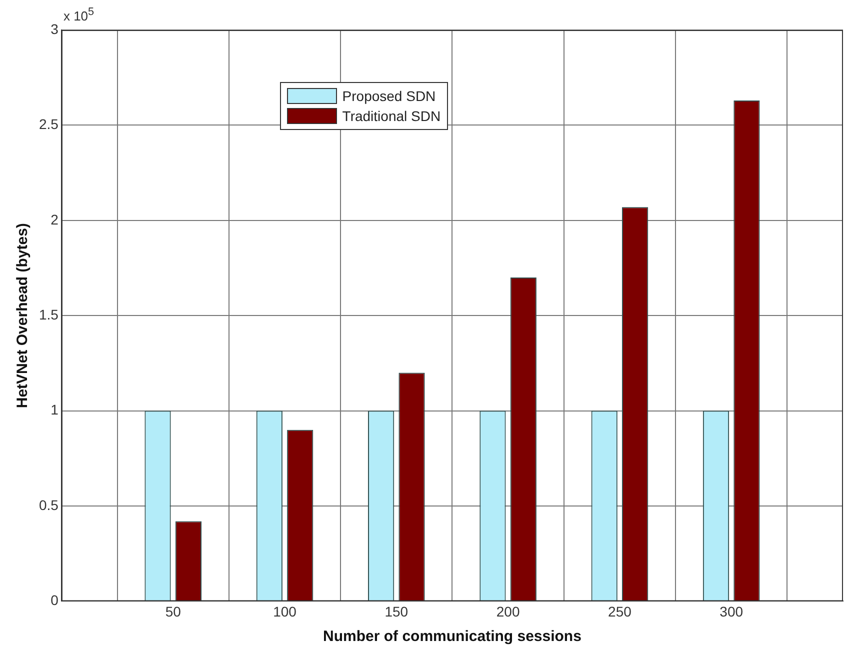 The width and height of the screenshot is (845, 660). I want to click on x-tick-label: 50, so click(173, 611).